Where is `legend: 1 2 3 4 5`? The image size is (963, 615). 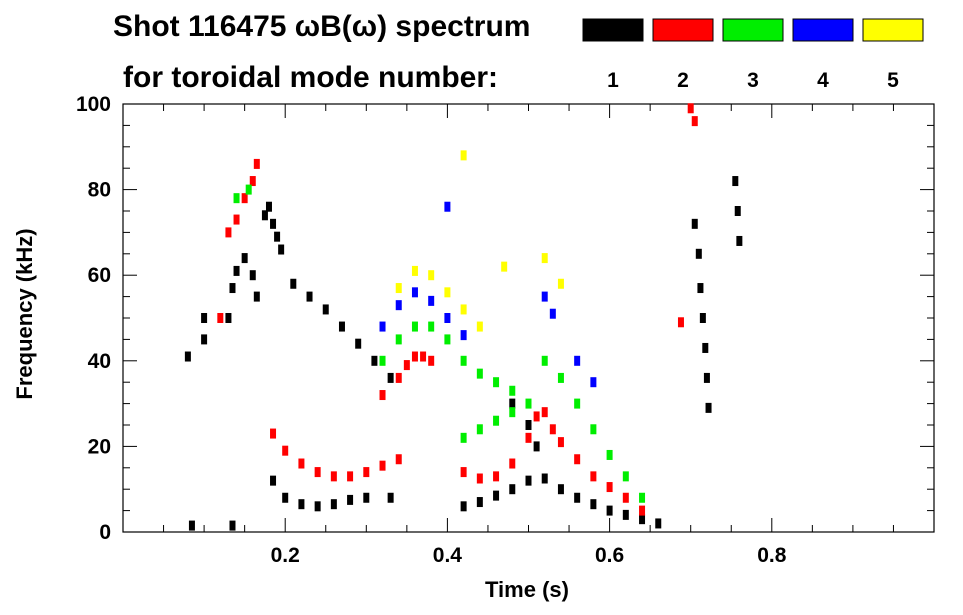
legend: 1 2 3 4 5 is located at coordinates (753, 55).